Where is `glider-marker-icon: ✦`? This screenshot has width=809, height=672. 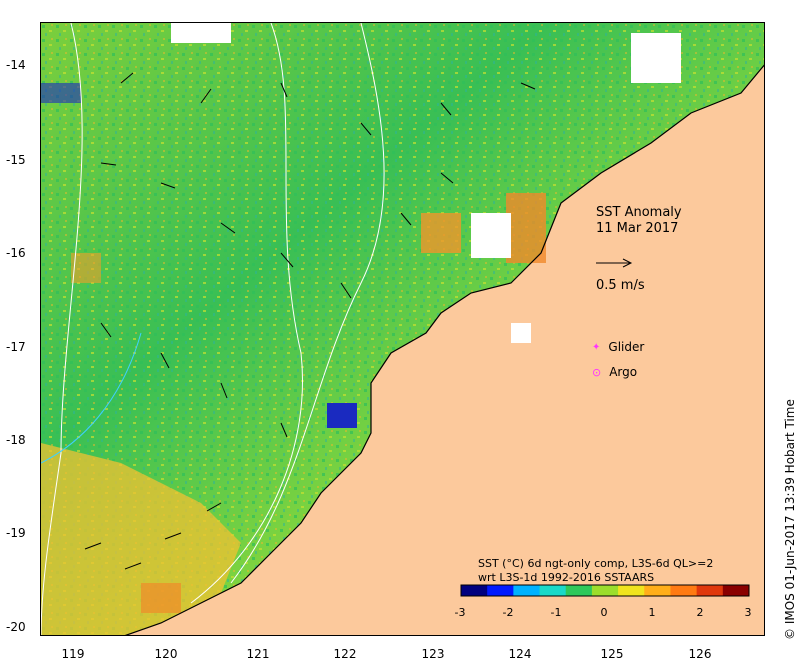 glider-marker-icon: ✦ is located at coordinates (596, 347).